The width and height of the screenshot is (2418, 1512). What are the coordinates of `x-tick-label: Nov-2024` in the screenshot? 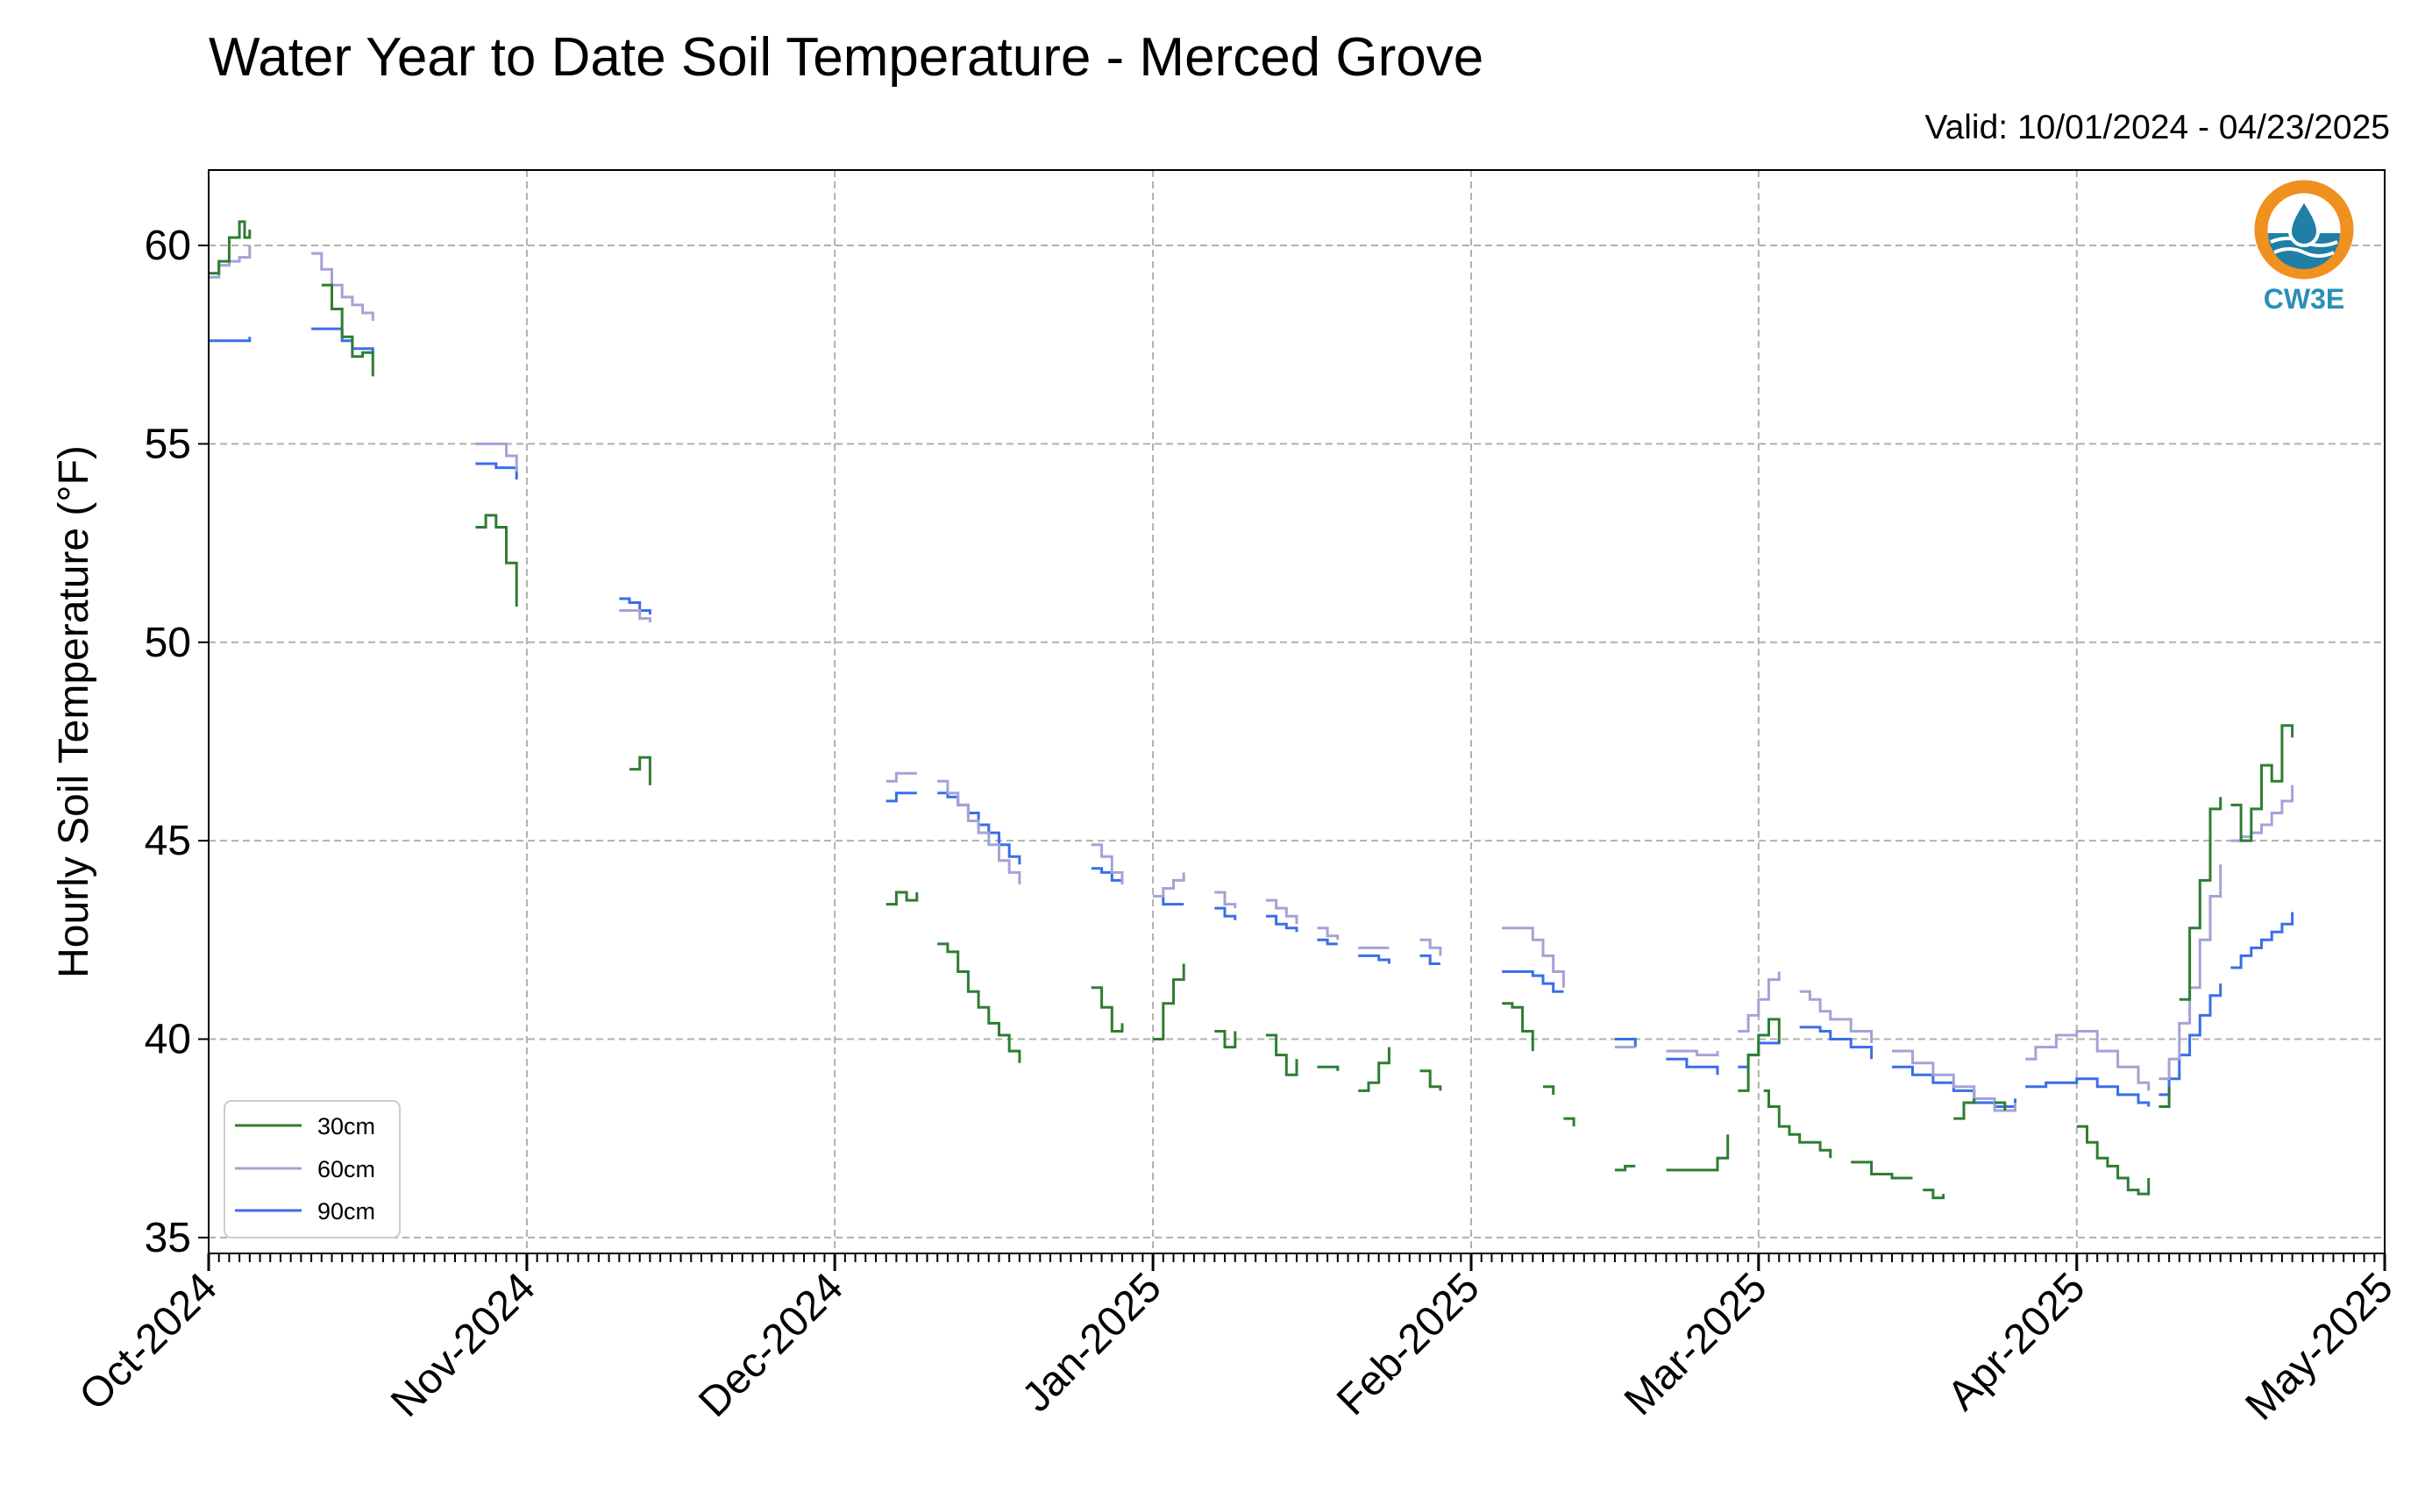 It's located at (463, 1345).